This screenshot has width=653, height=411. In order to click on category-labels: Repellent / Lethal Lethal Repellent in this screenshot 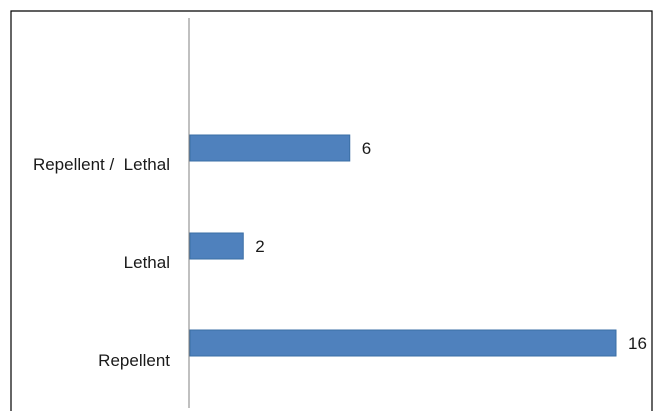, I will do `click(101, 262)`.